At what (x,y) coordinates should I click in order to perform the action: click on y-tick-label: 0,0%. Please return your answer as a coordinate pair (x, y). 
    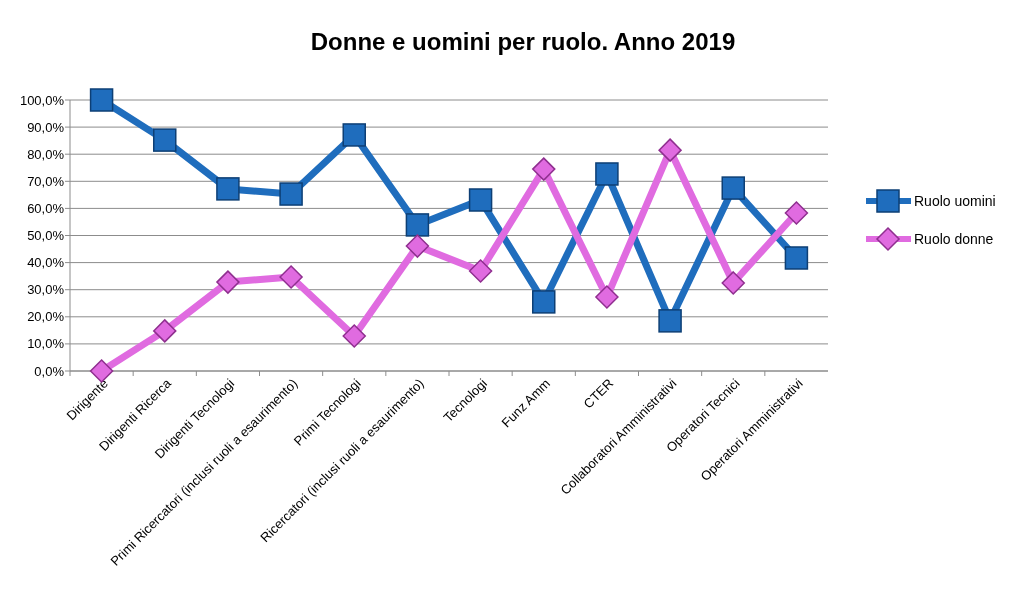
    Looking at the image, I should click on (49, 371).